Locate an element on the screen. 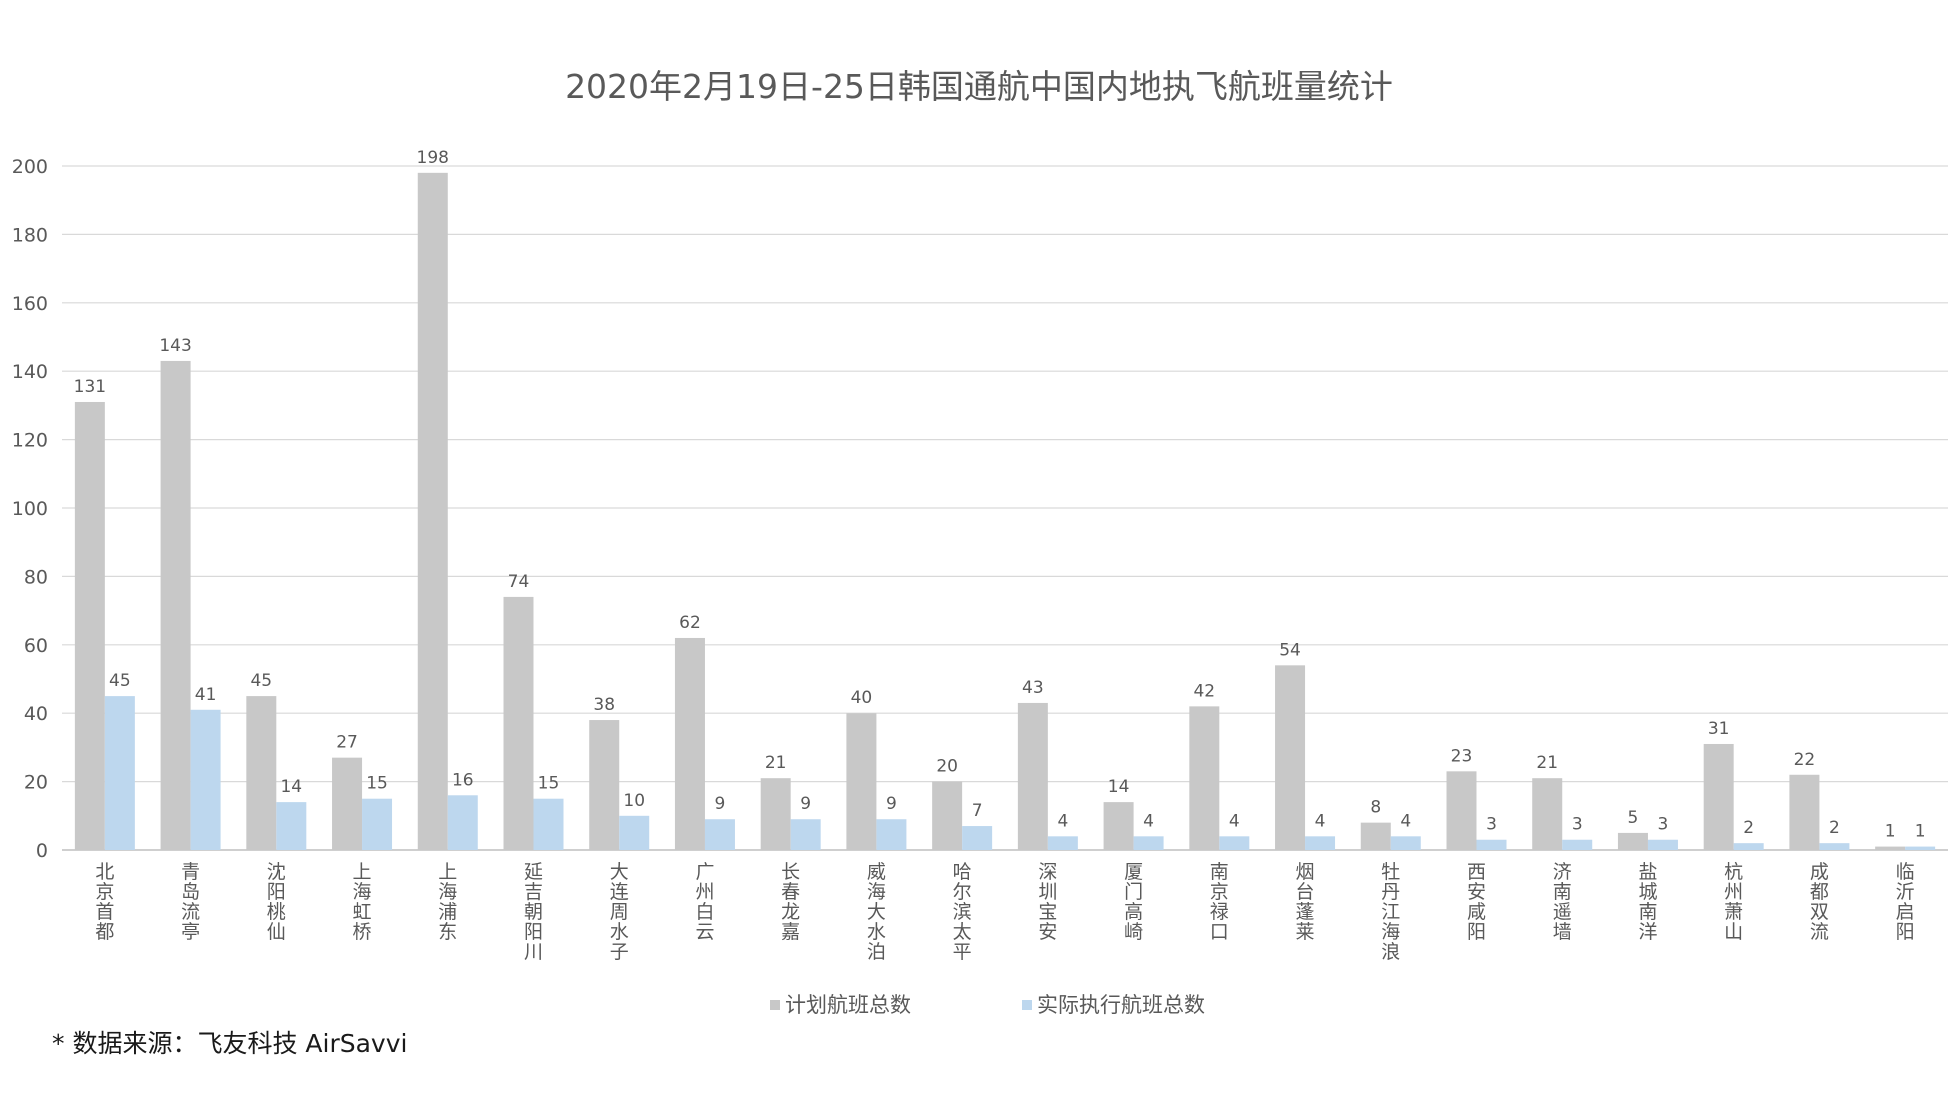  y-tick-label: 40 is located at coordinates (36, 714).